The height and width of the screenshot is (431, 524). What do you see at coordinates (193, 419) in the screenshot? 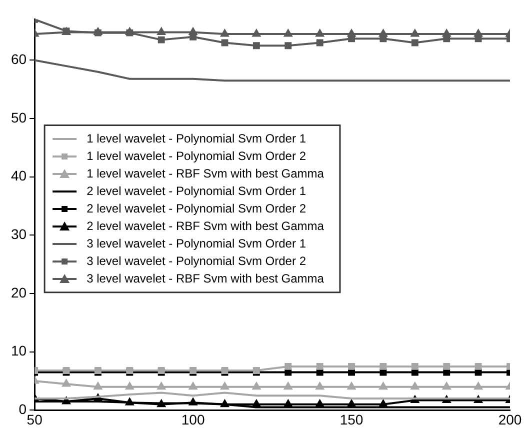
I see `x-tick-label: 100` at bounding box center [193, 419].